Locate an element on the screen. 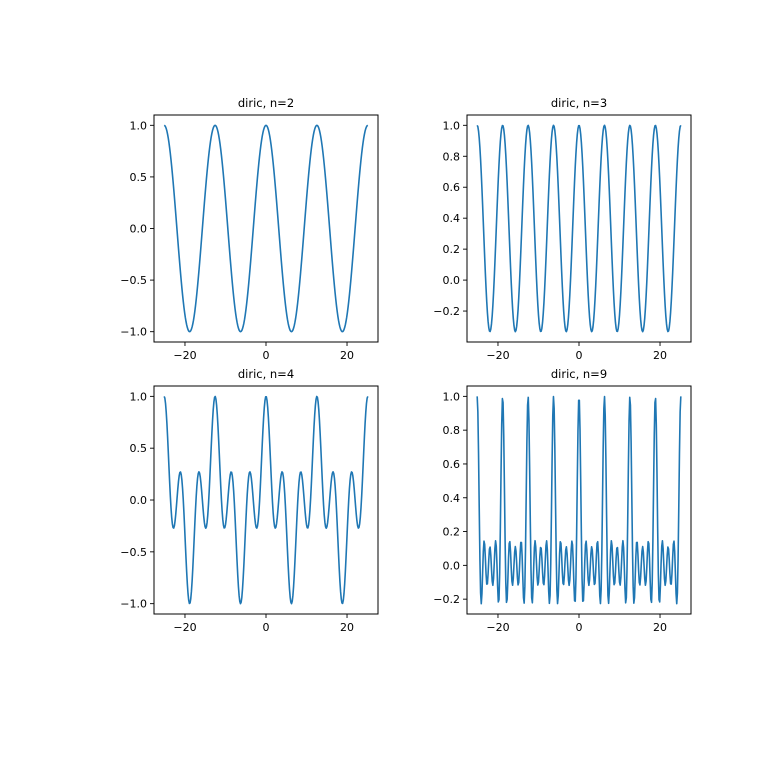 The image size is (768, 768). subplot-title: diric, n=3 is located at coordinates (579, 103).